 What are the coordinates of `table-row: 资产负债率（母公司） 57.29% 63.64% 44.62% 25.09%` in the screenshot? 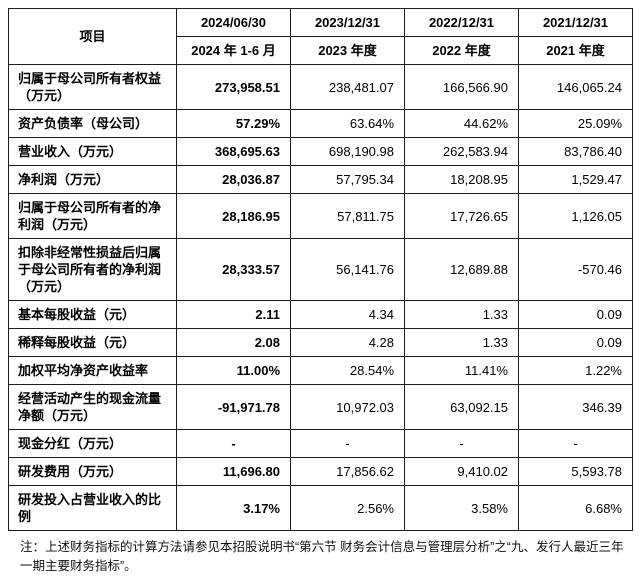 It's located at (320, 123).